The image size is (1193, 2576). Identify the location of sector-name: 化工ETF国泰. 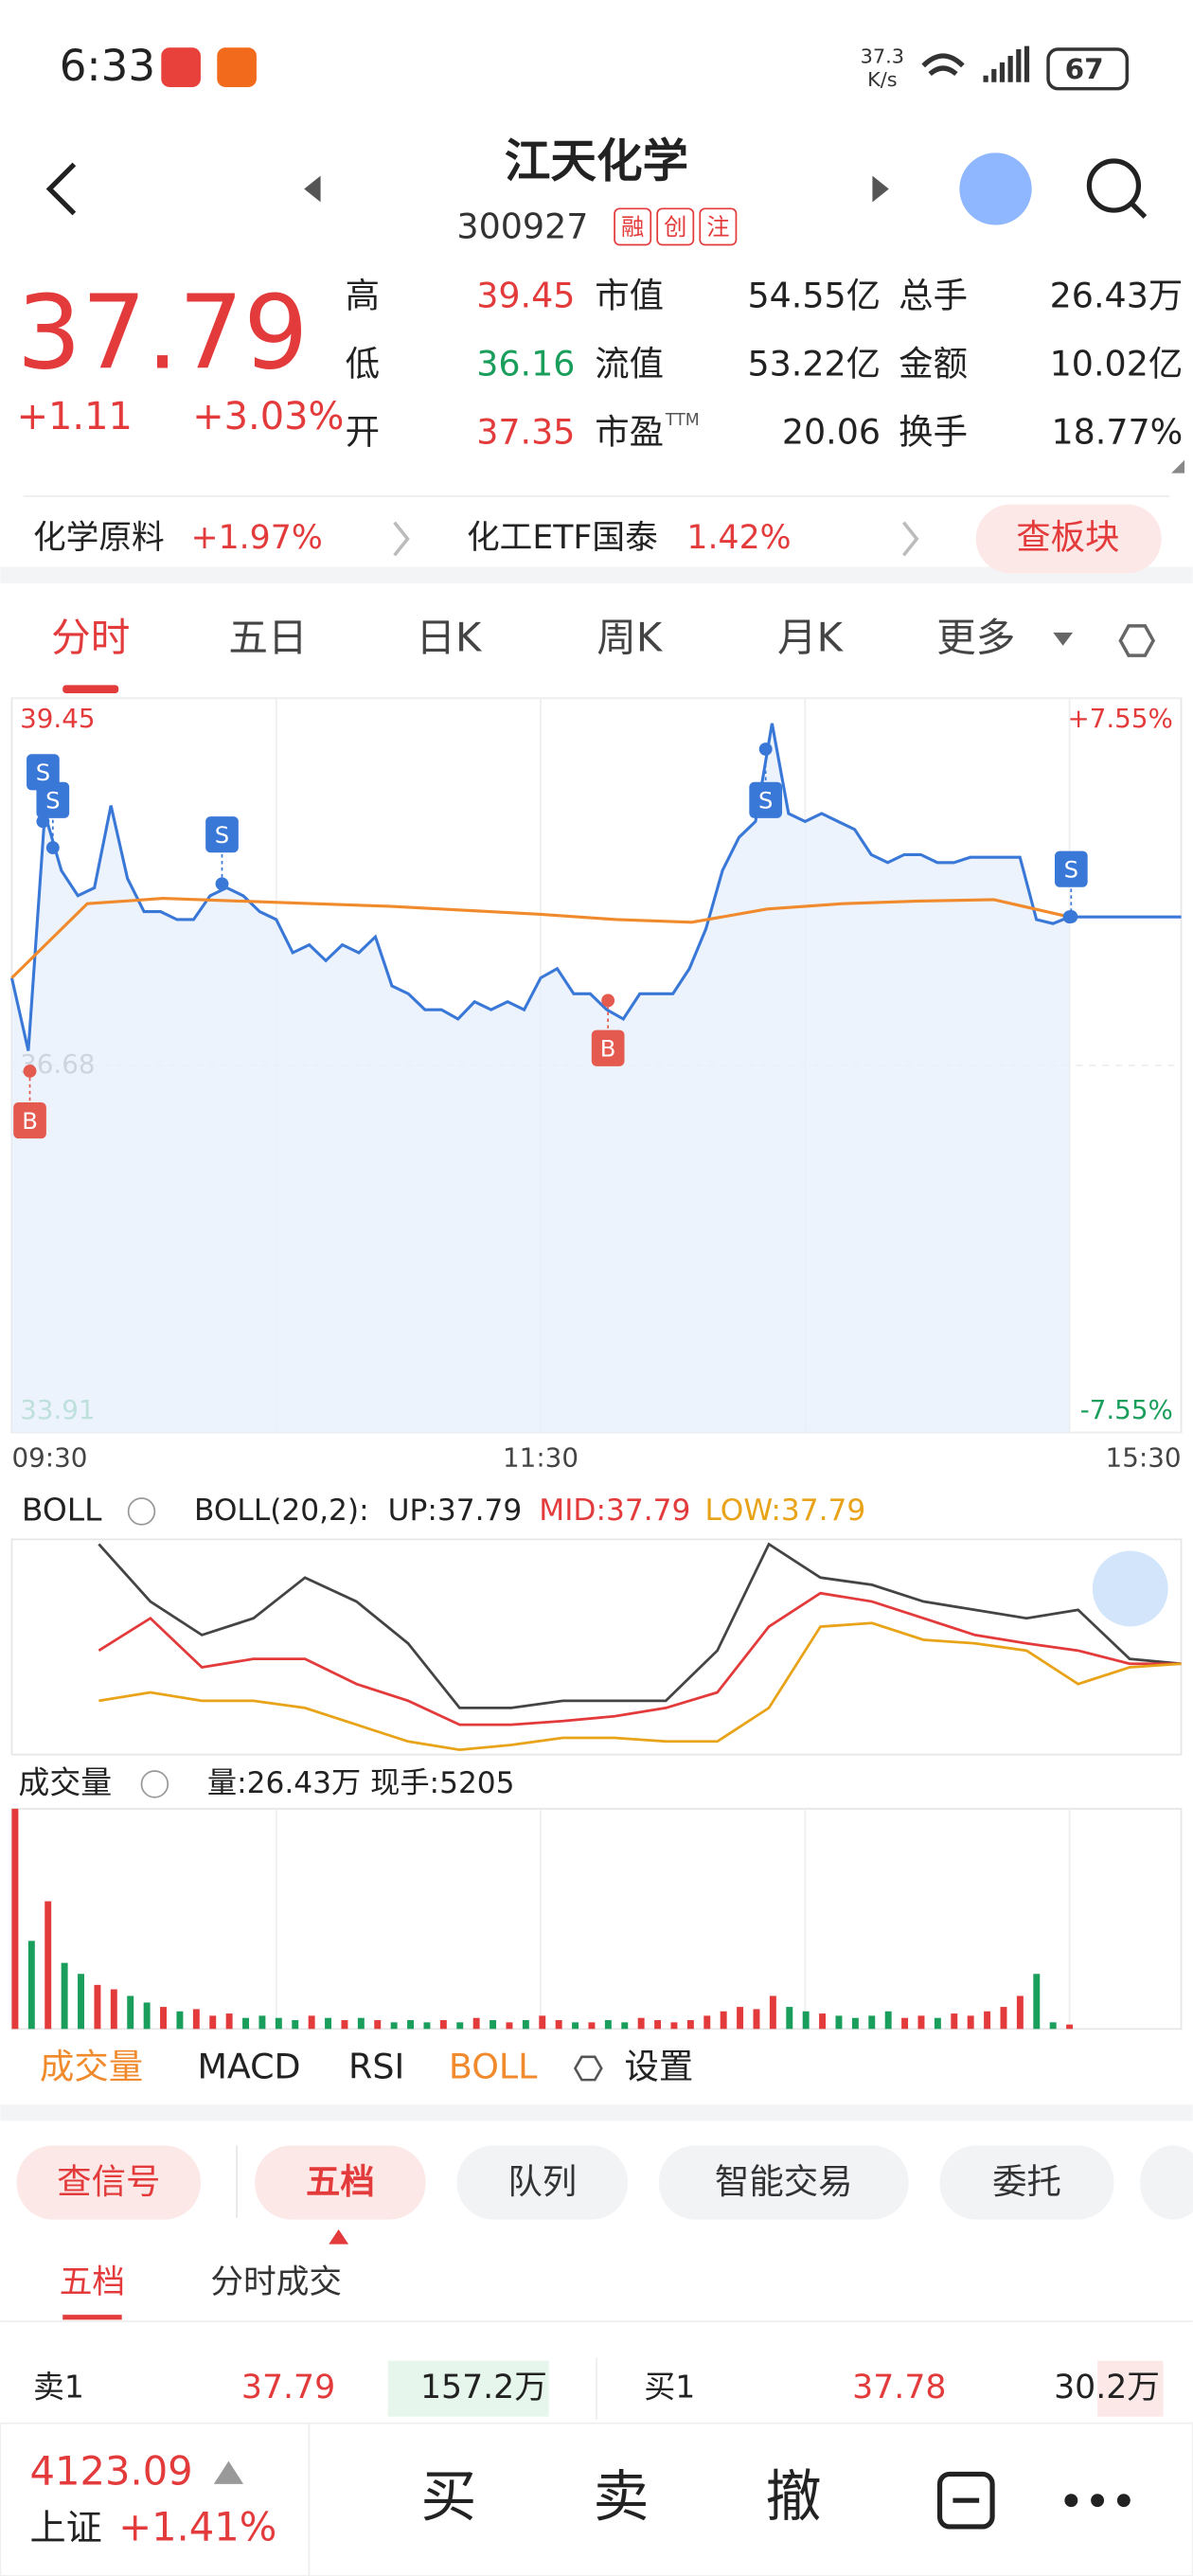
(562, 538).